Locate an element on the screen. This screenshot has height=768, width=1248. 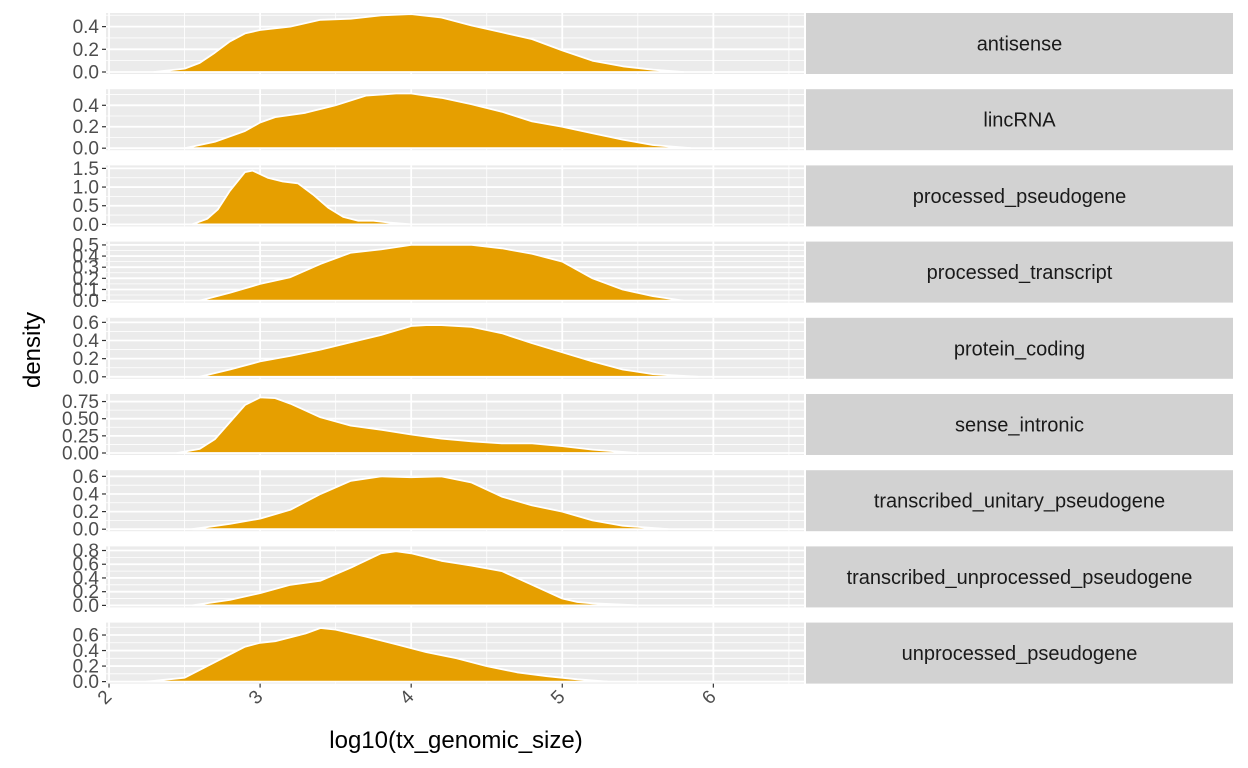
facet-strip-label: transcribed_unprocessed_pseudogene is located at coordinates (1020, 578).